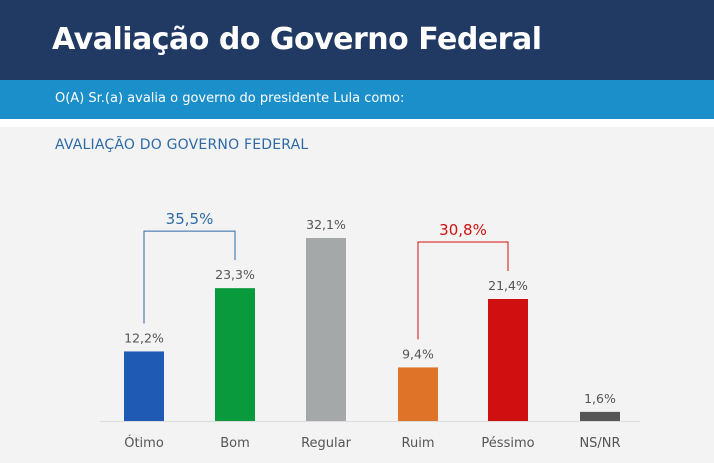 The height and width of the screenshot is (463, 714). What do you see at coordinates (190, 219) in the screenshot?
I see `group-label-0: 35,5%` at bounding box center [190, 219].